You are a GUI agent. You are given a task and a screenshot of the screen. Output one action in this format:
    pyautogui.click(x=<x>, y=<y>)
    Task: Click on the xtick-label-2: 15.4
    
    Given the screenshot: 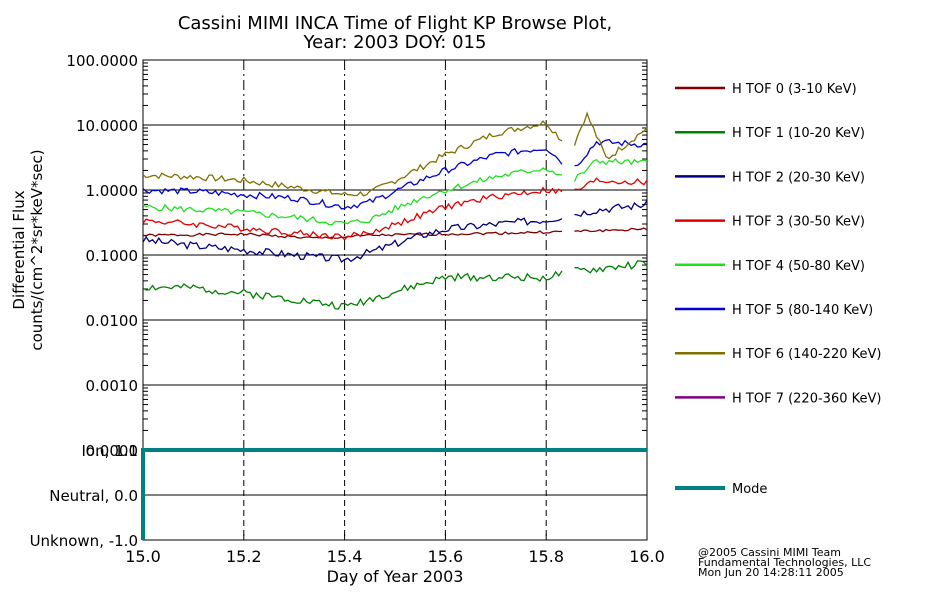 What is the action you would take?
    pyautogui.click(x=345, y=556)
    